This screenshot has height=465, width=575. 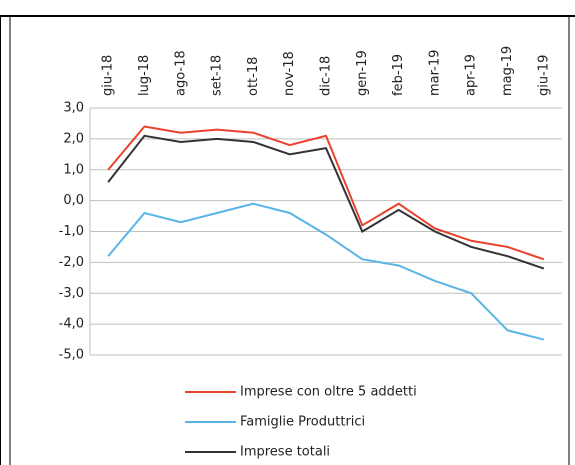 What do you see at coordinates (71, 231) in the screenshot?
I see `y-tick-label: -1,0` at bounding box center [71, 231].